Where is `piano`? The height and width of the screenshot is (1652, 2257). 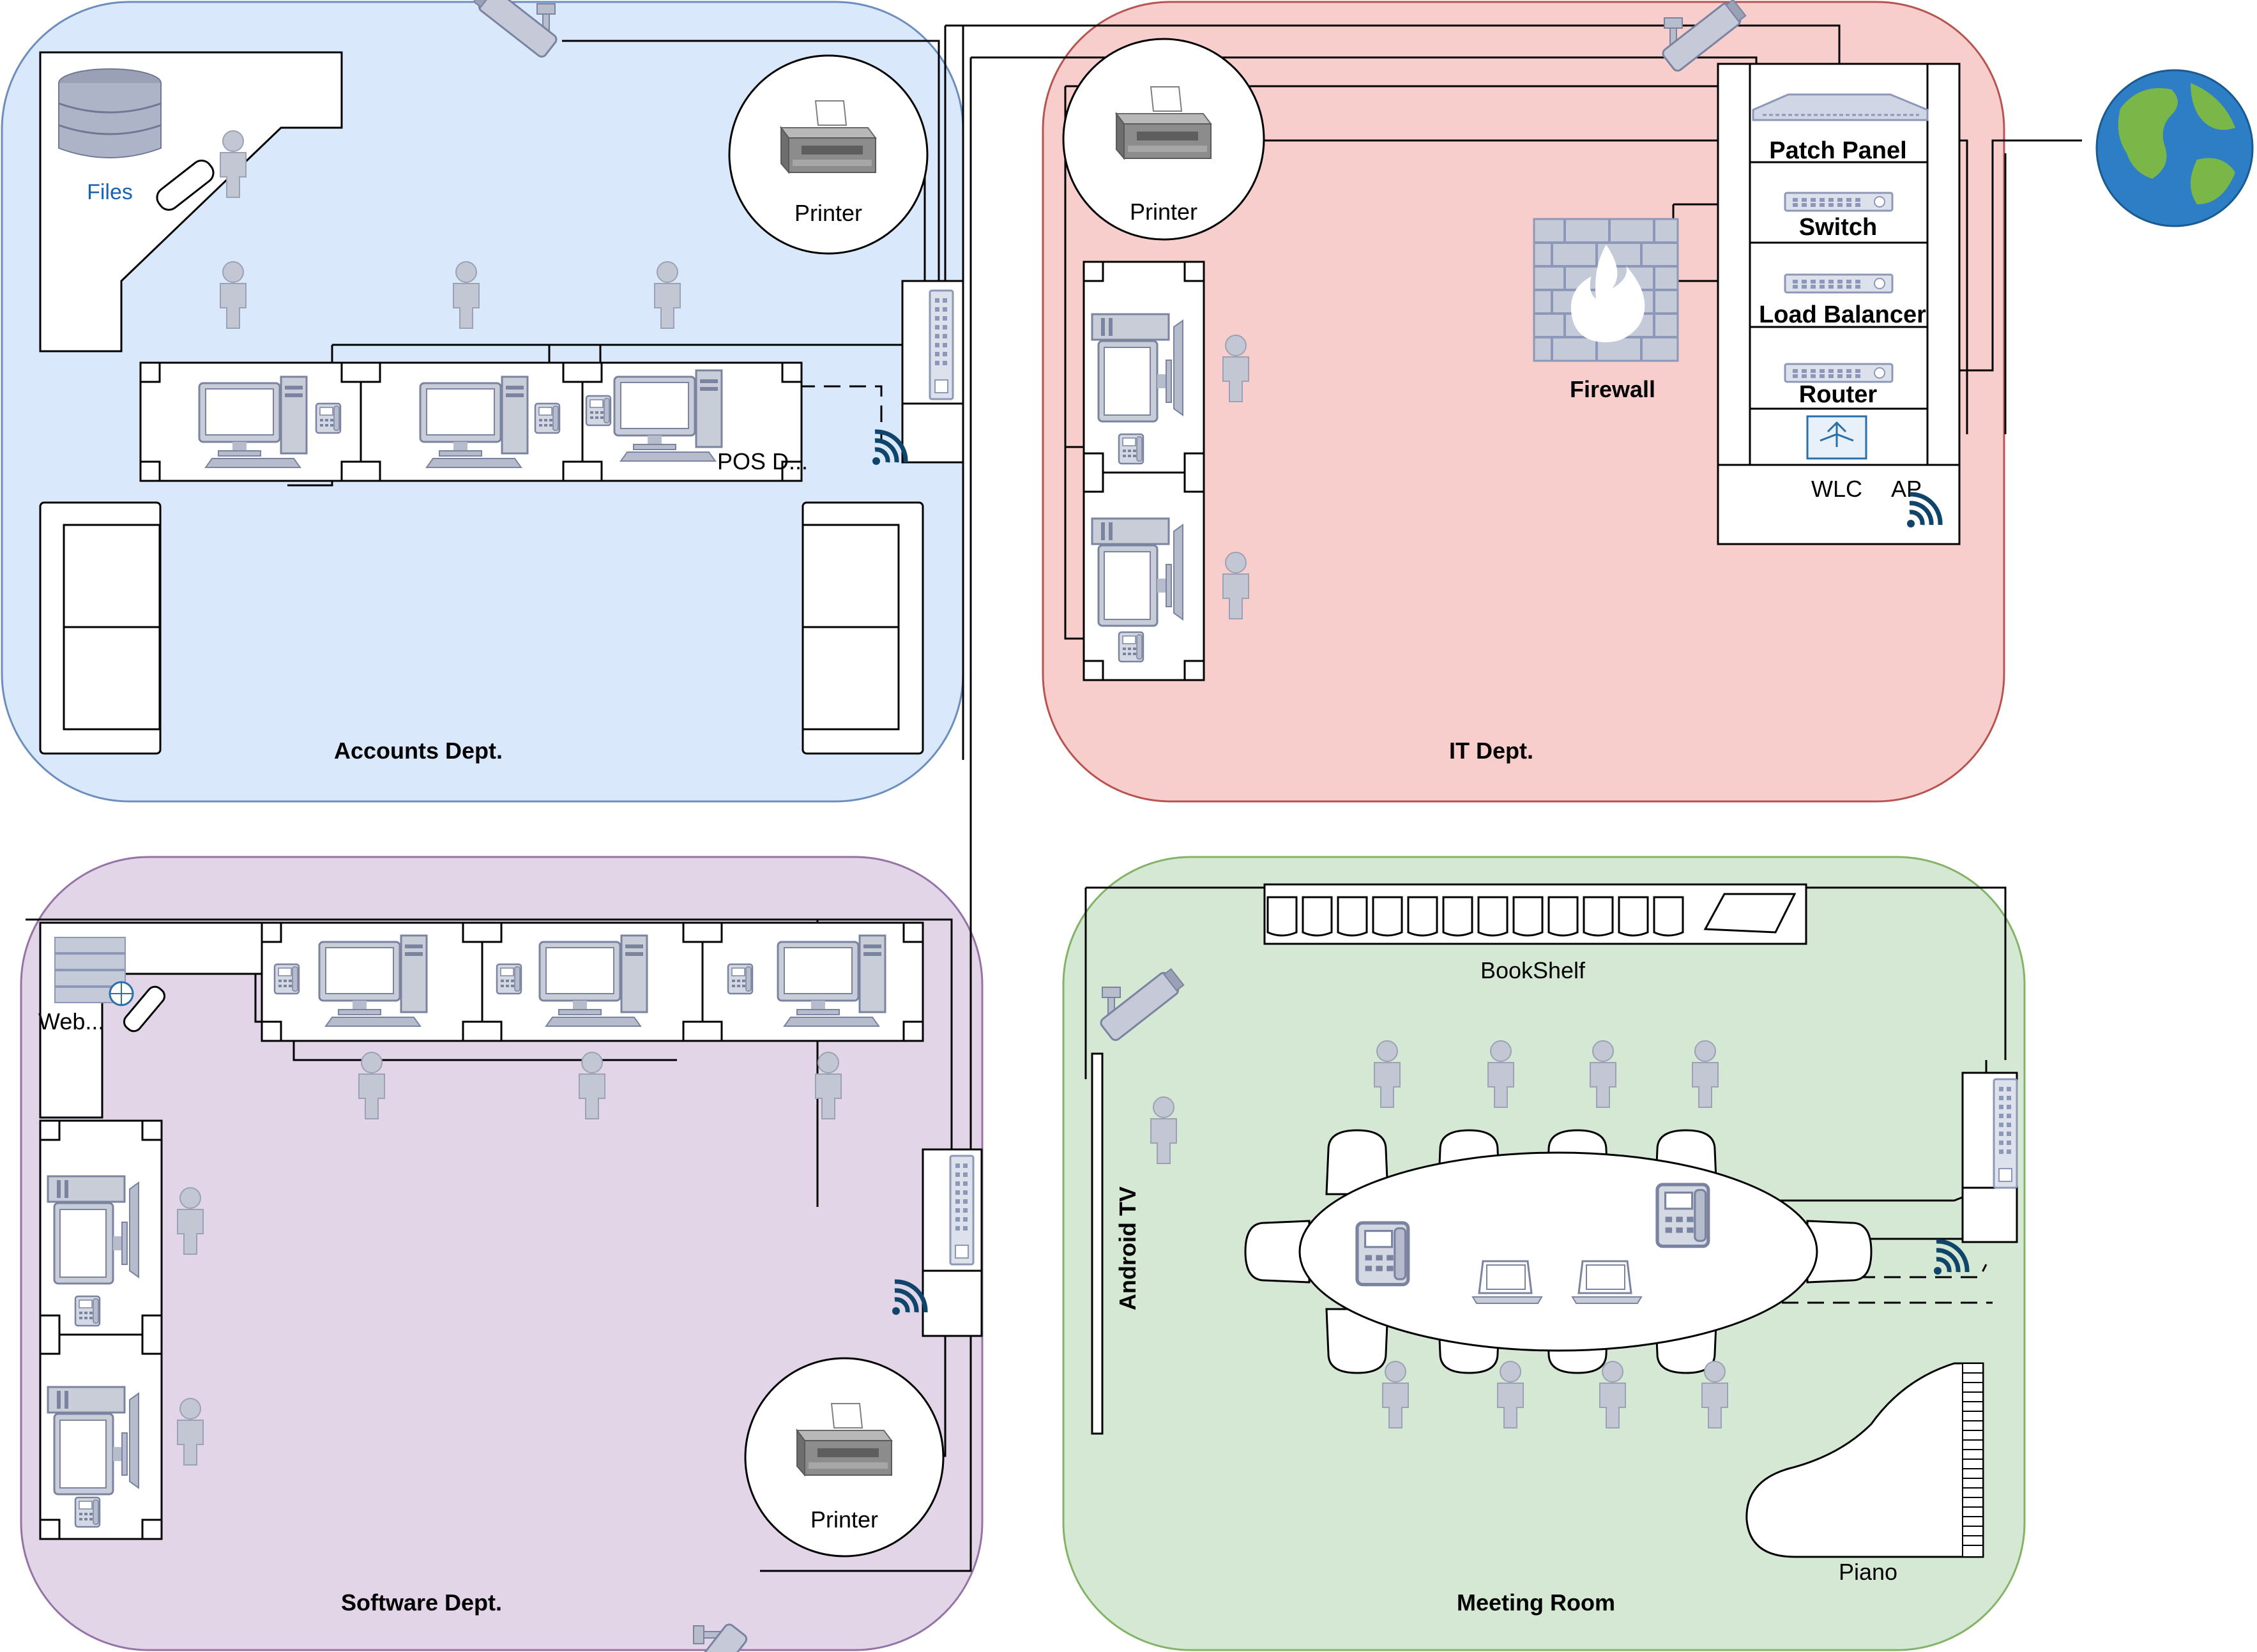
piano is located at coordinates (1864, 1460).